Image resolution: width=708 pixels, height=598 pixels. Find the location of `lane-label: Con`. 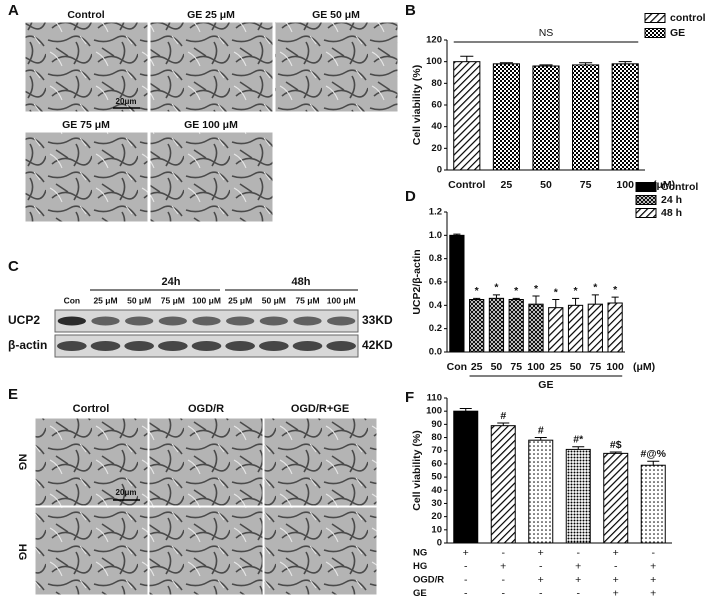

lane-label: Con is located at coordinates (72, 300).